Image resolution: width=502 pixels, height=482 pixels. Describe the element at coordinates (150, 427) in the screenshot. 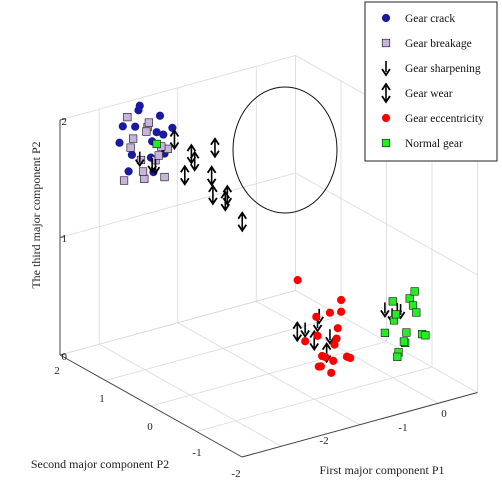

I see `y-tick-label: 0` at that location.